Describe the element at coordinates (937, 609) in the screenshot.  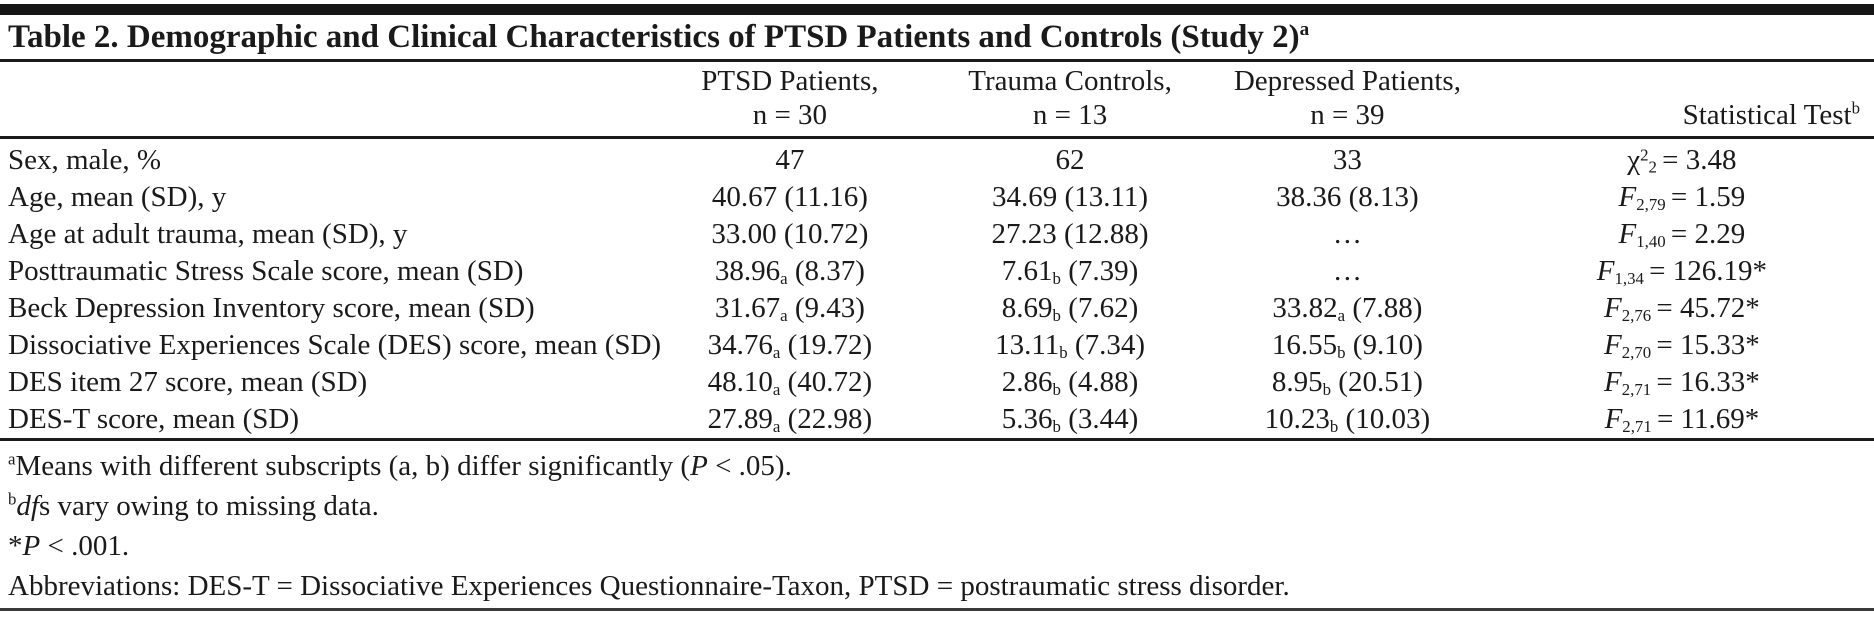
I see `table-bottom-rule` at that location.